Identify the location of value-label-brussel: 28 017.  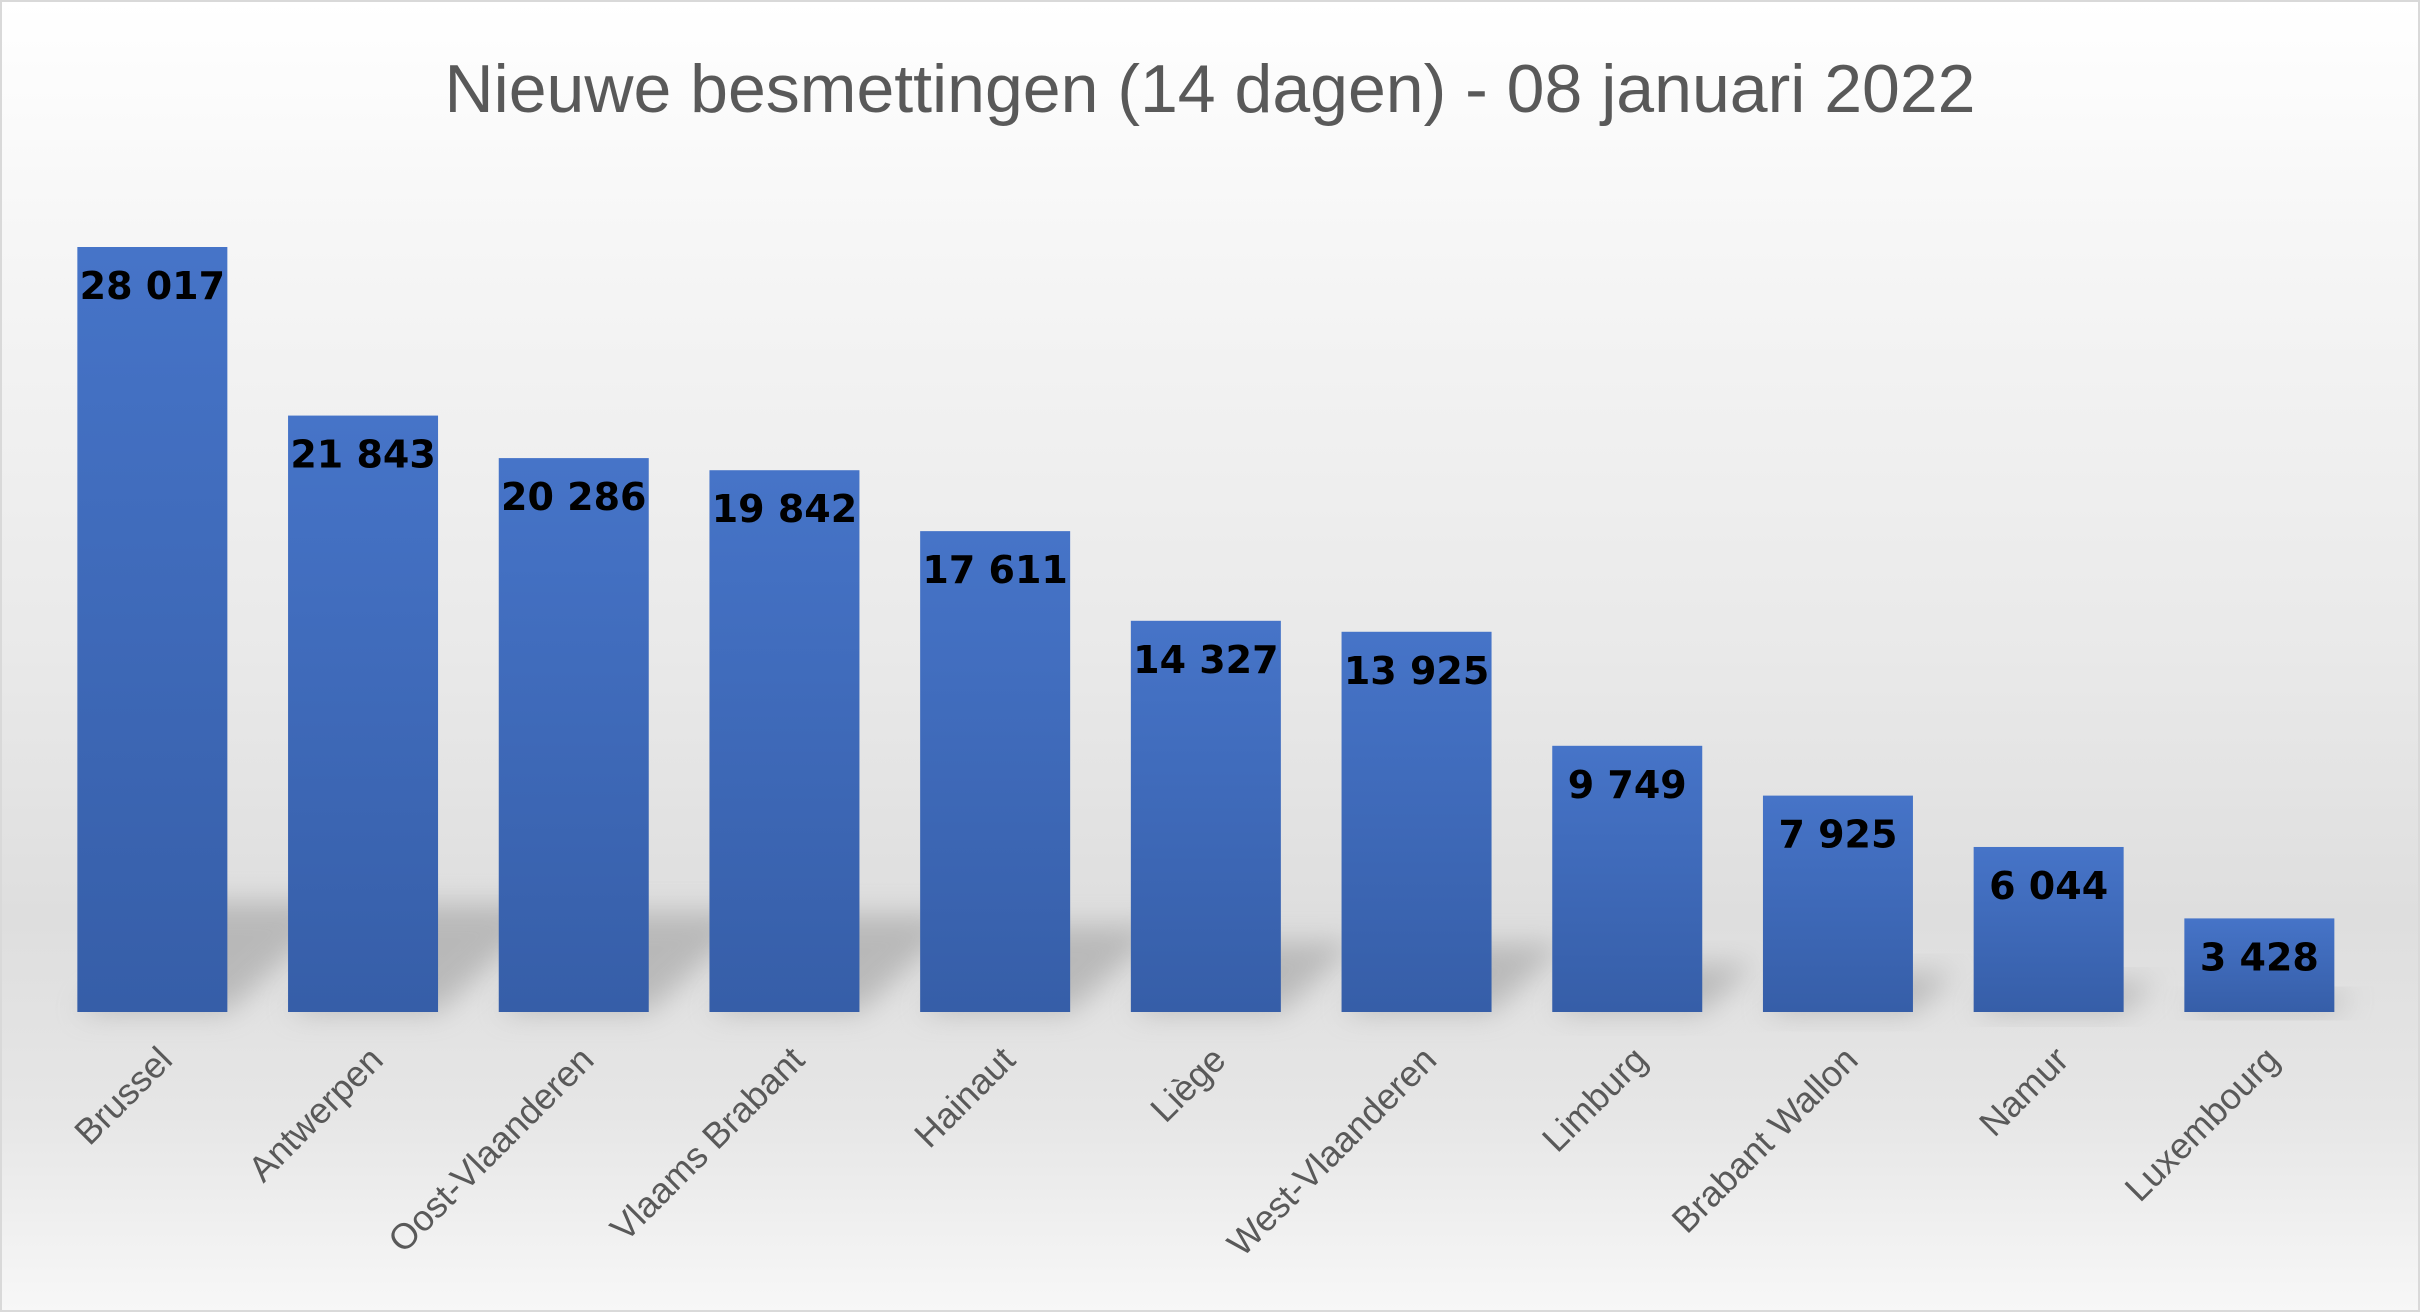
(152, 286).